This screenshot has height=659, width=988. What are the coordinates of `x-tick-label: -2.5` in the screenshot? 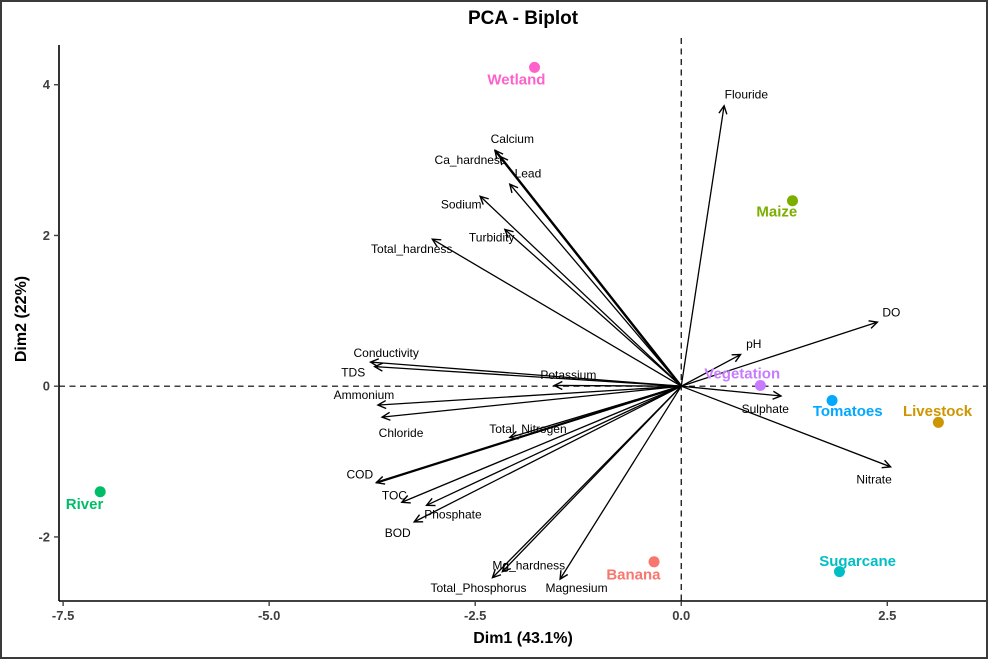 It's located at (475, 615).